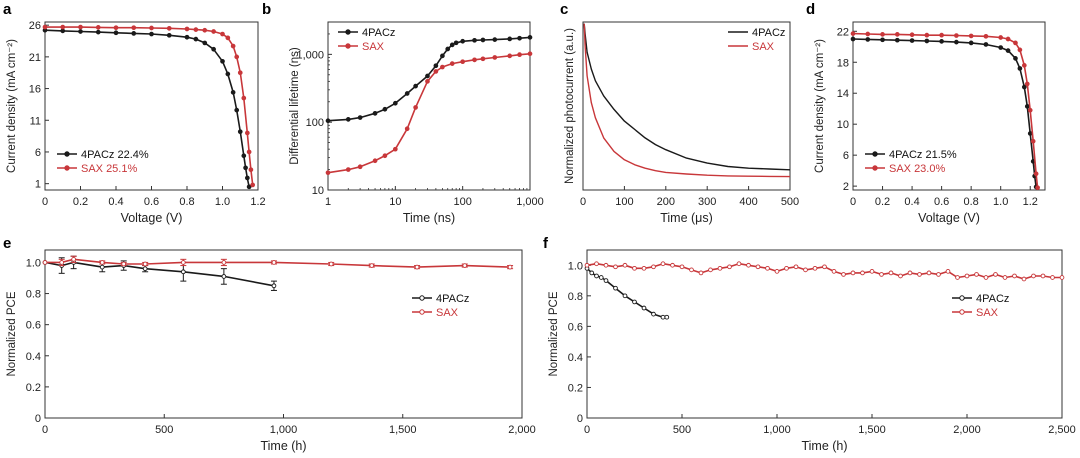 This screenshot has height=458, width=1080. Describe the element at coordinates (967, 430) in the screenshot. I see `x-tick-label: 2,000` at that location.